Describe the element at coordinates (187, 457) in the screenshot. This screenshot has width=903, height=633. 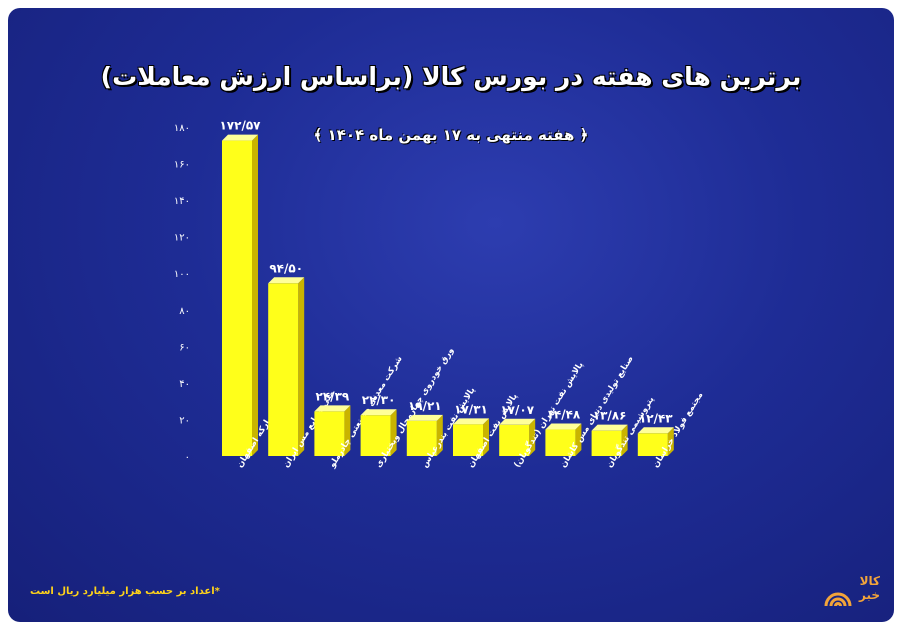
I see `y-tick-label: ۰` at that location.